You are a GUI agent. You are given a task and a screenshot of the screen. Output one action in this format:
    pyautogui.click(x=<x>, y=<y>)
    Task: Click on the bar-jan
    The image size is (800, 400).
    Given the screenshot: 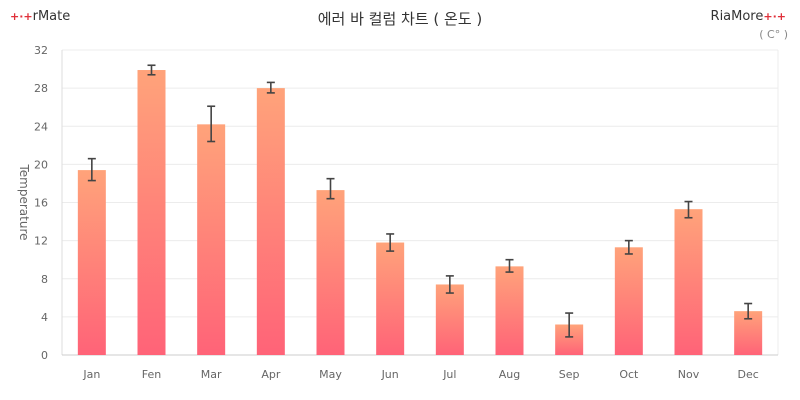 What is the action you would take?
    pyautogui.click(x=91, y=262)
    